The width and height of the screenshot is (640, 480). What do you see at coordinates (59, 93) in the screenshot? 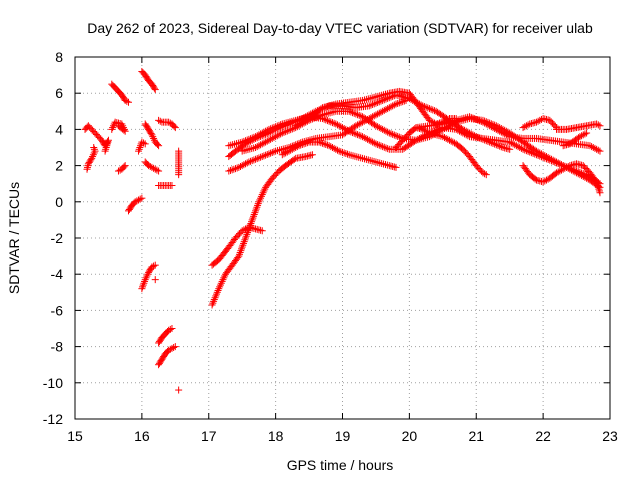
I see `y-tick-label: 6` at bounding box center [59, 93].